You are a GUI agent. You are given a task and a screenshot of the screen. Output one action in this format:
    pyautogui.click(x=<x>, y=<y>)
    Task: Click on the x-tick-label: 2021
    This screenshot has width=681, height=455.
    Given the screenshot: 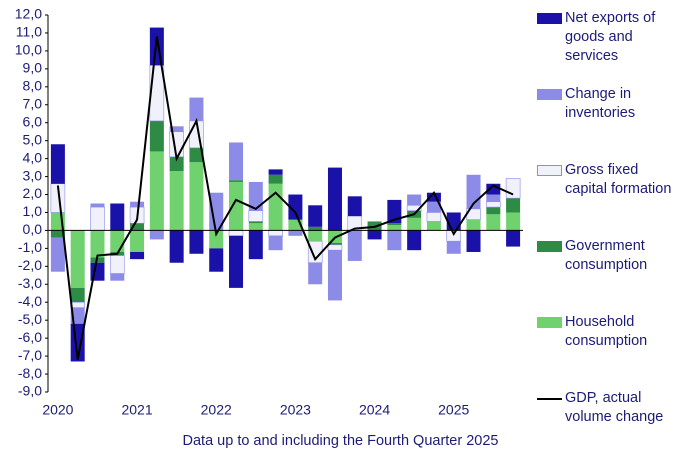 What is the action you would take?
    pyautogui.click(x=136, y=410)
    